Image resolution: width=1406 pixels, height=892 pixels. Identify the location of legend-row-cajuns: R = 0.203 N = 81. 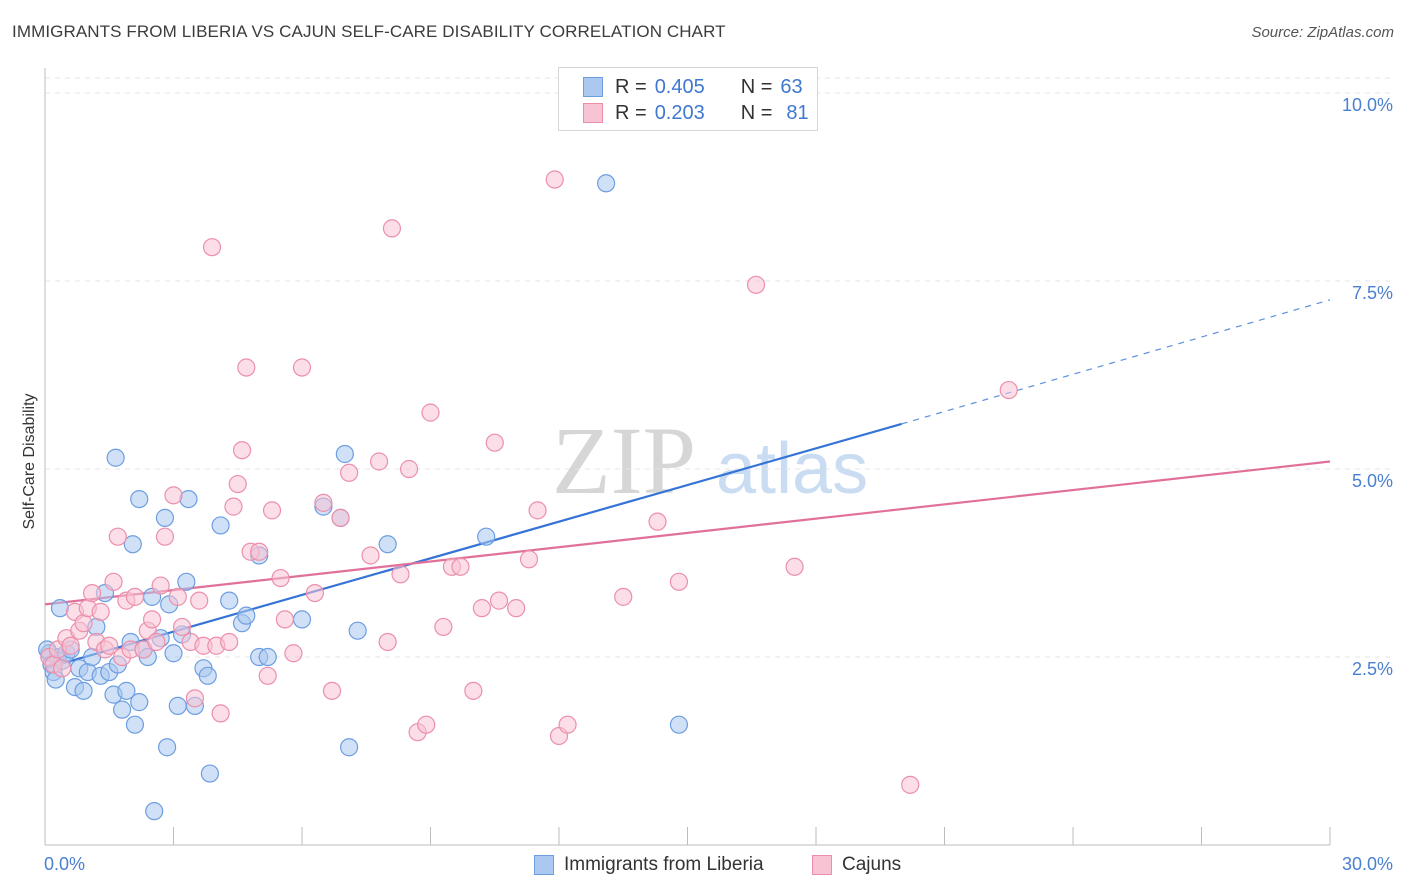
(696, 113).